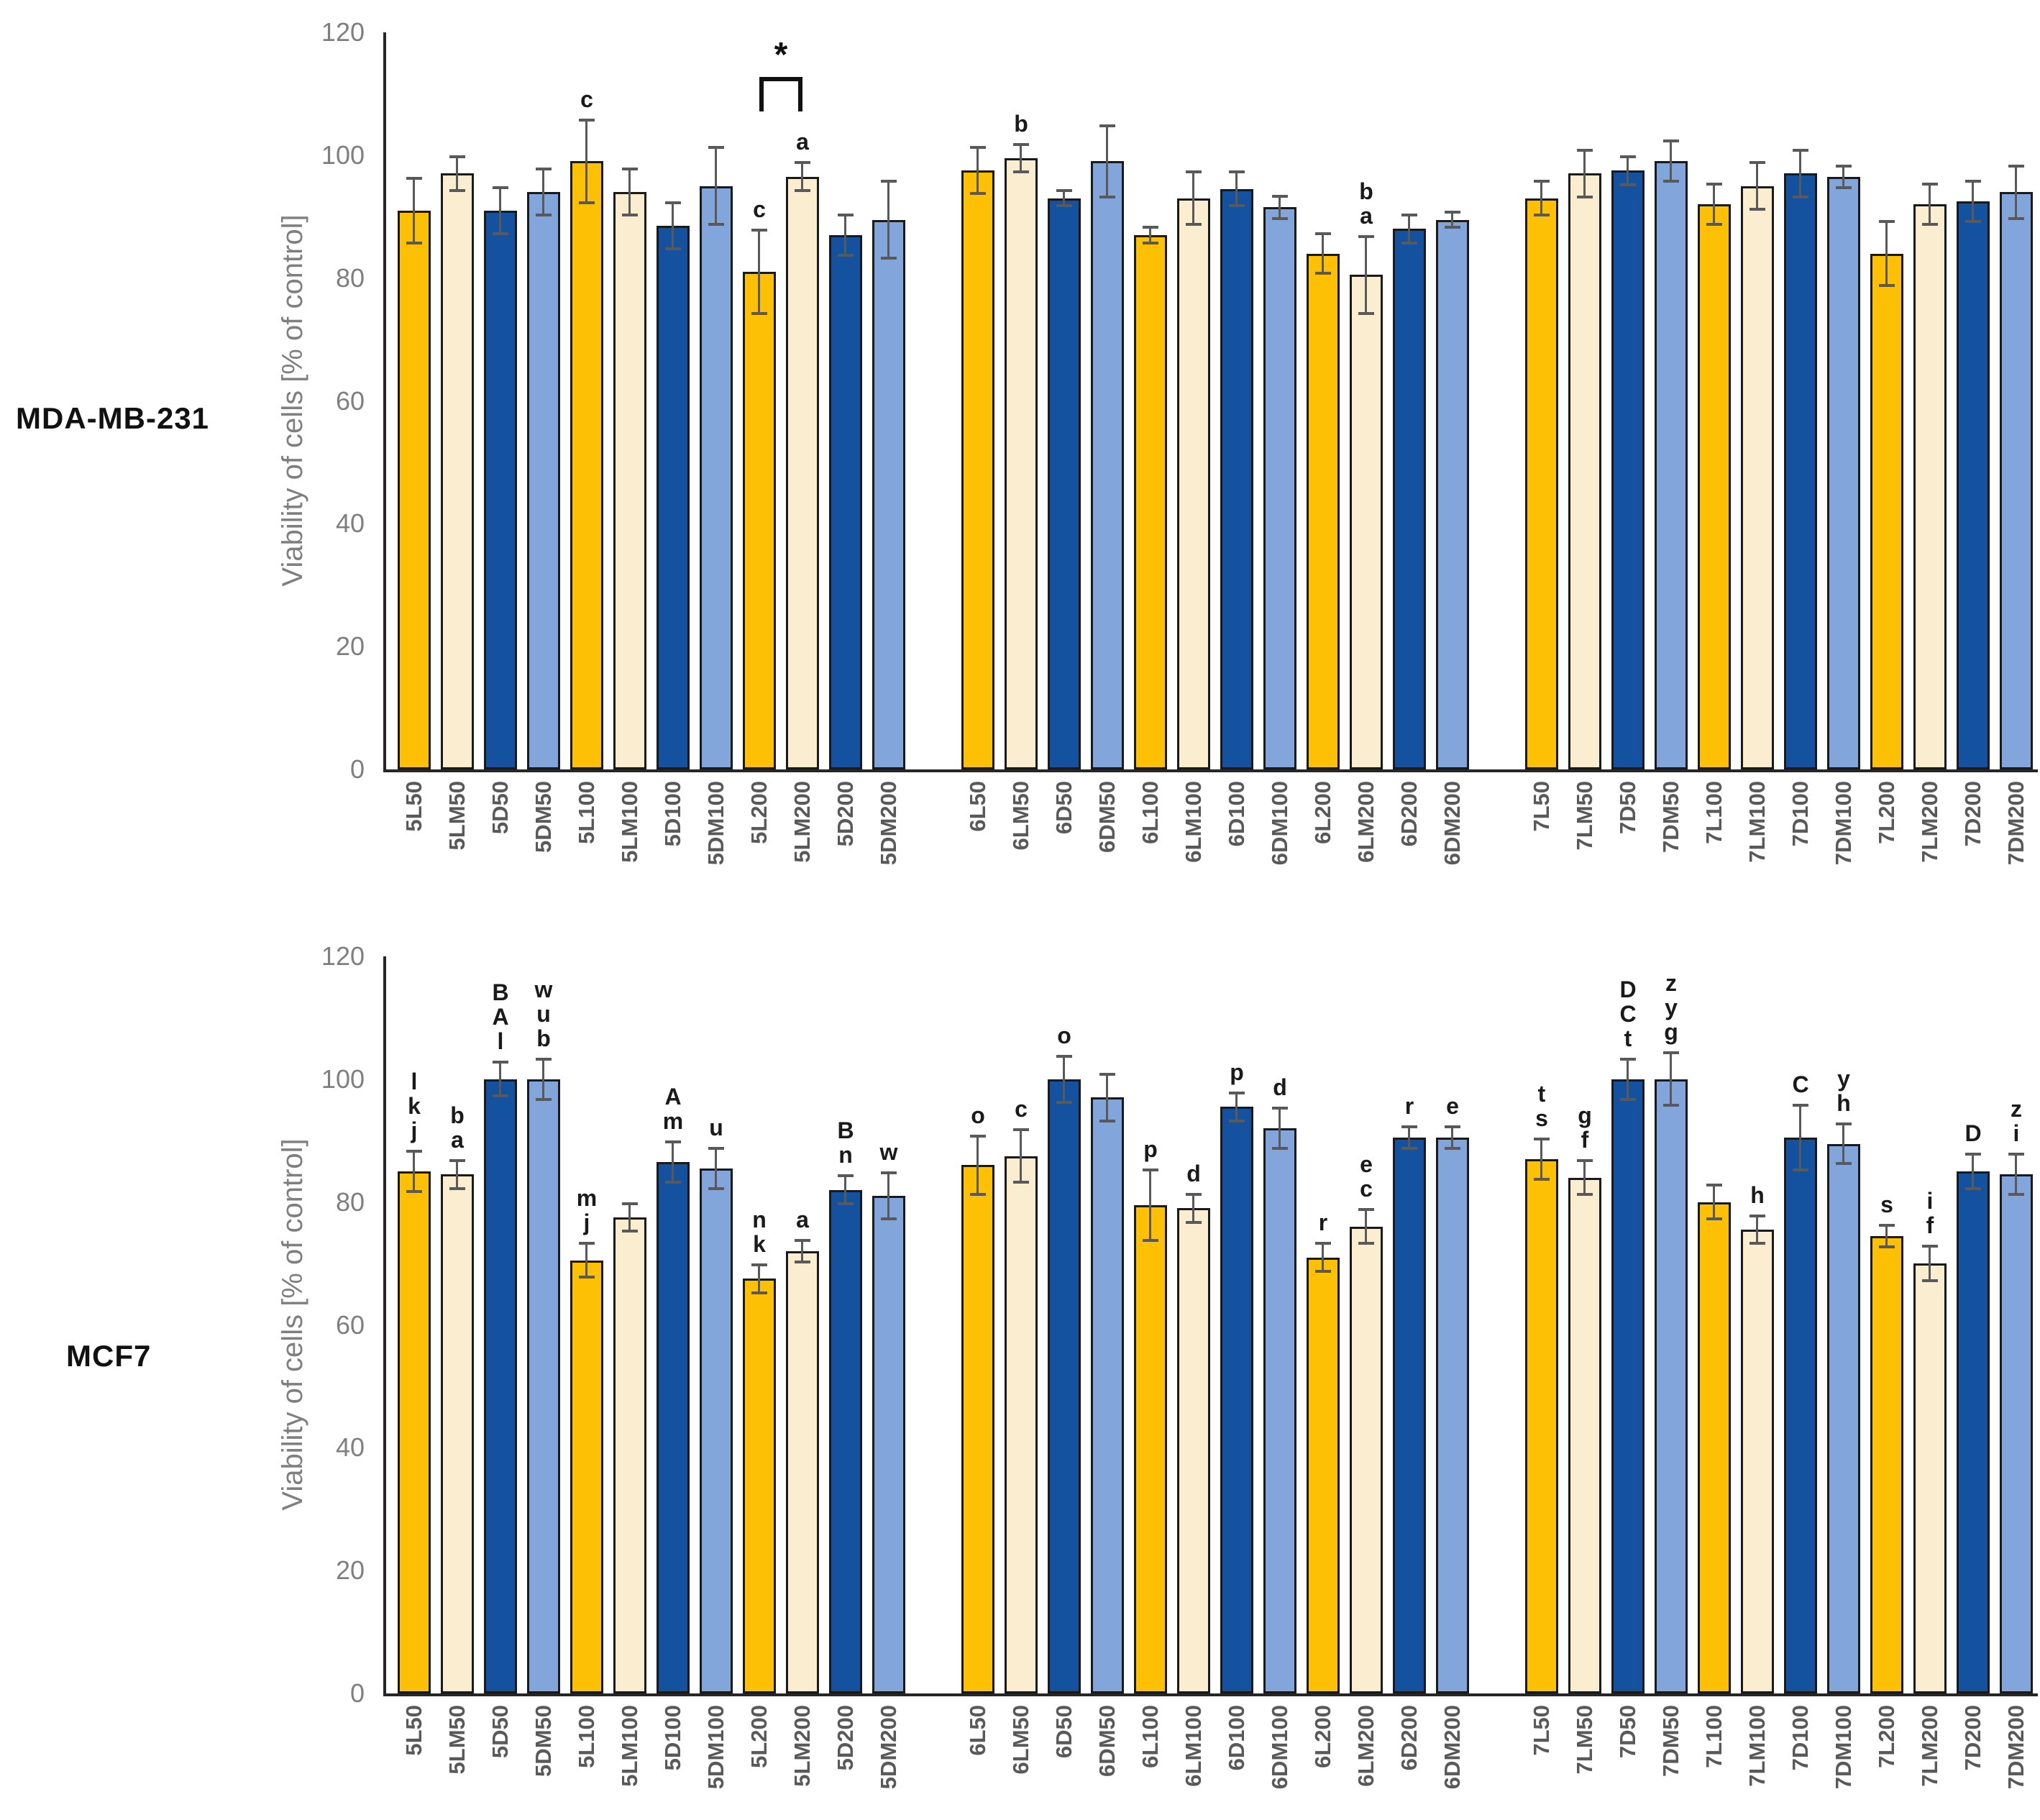 The image size is (2040, 1820). I want to click on x-tick-label-5DM200: 5DM200, so click(889, 1747).